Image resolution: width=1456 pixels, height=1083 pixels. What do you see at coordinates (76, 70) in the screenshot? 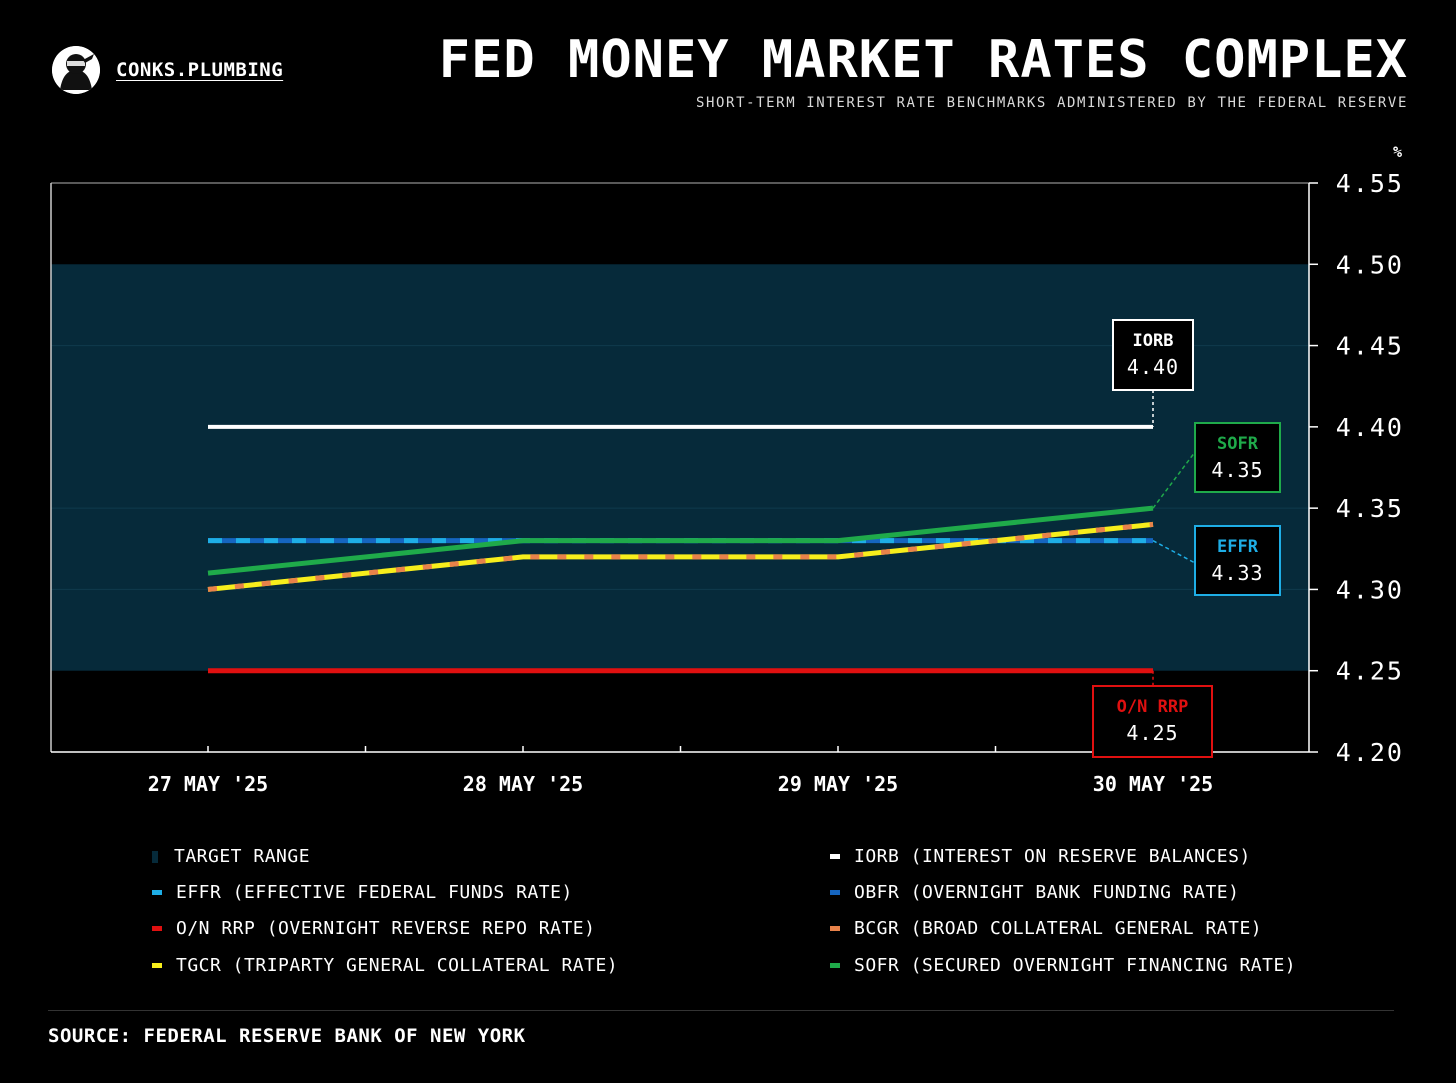
I see `ninja-avatar-icon` at bounding box center [76, 70].